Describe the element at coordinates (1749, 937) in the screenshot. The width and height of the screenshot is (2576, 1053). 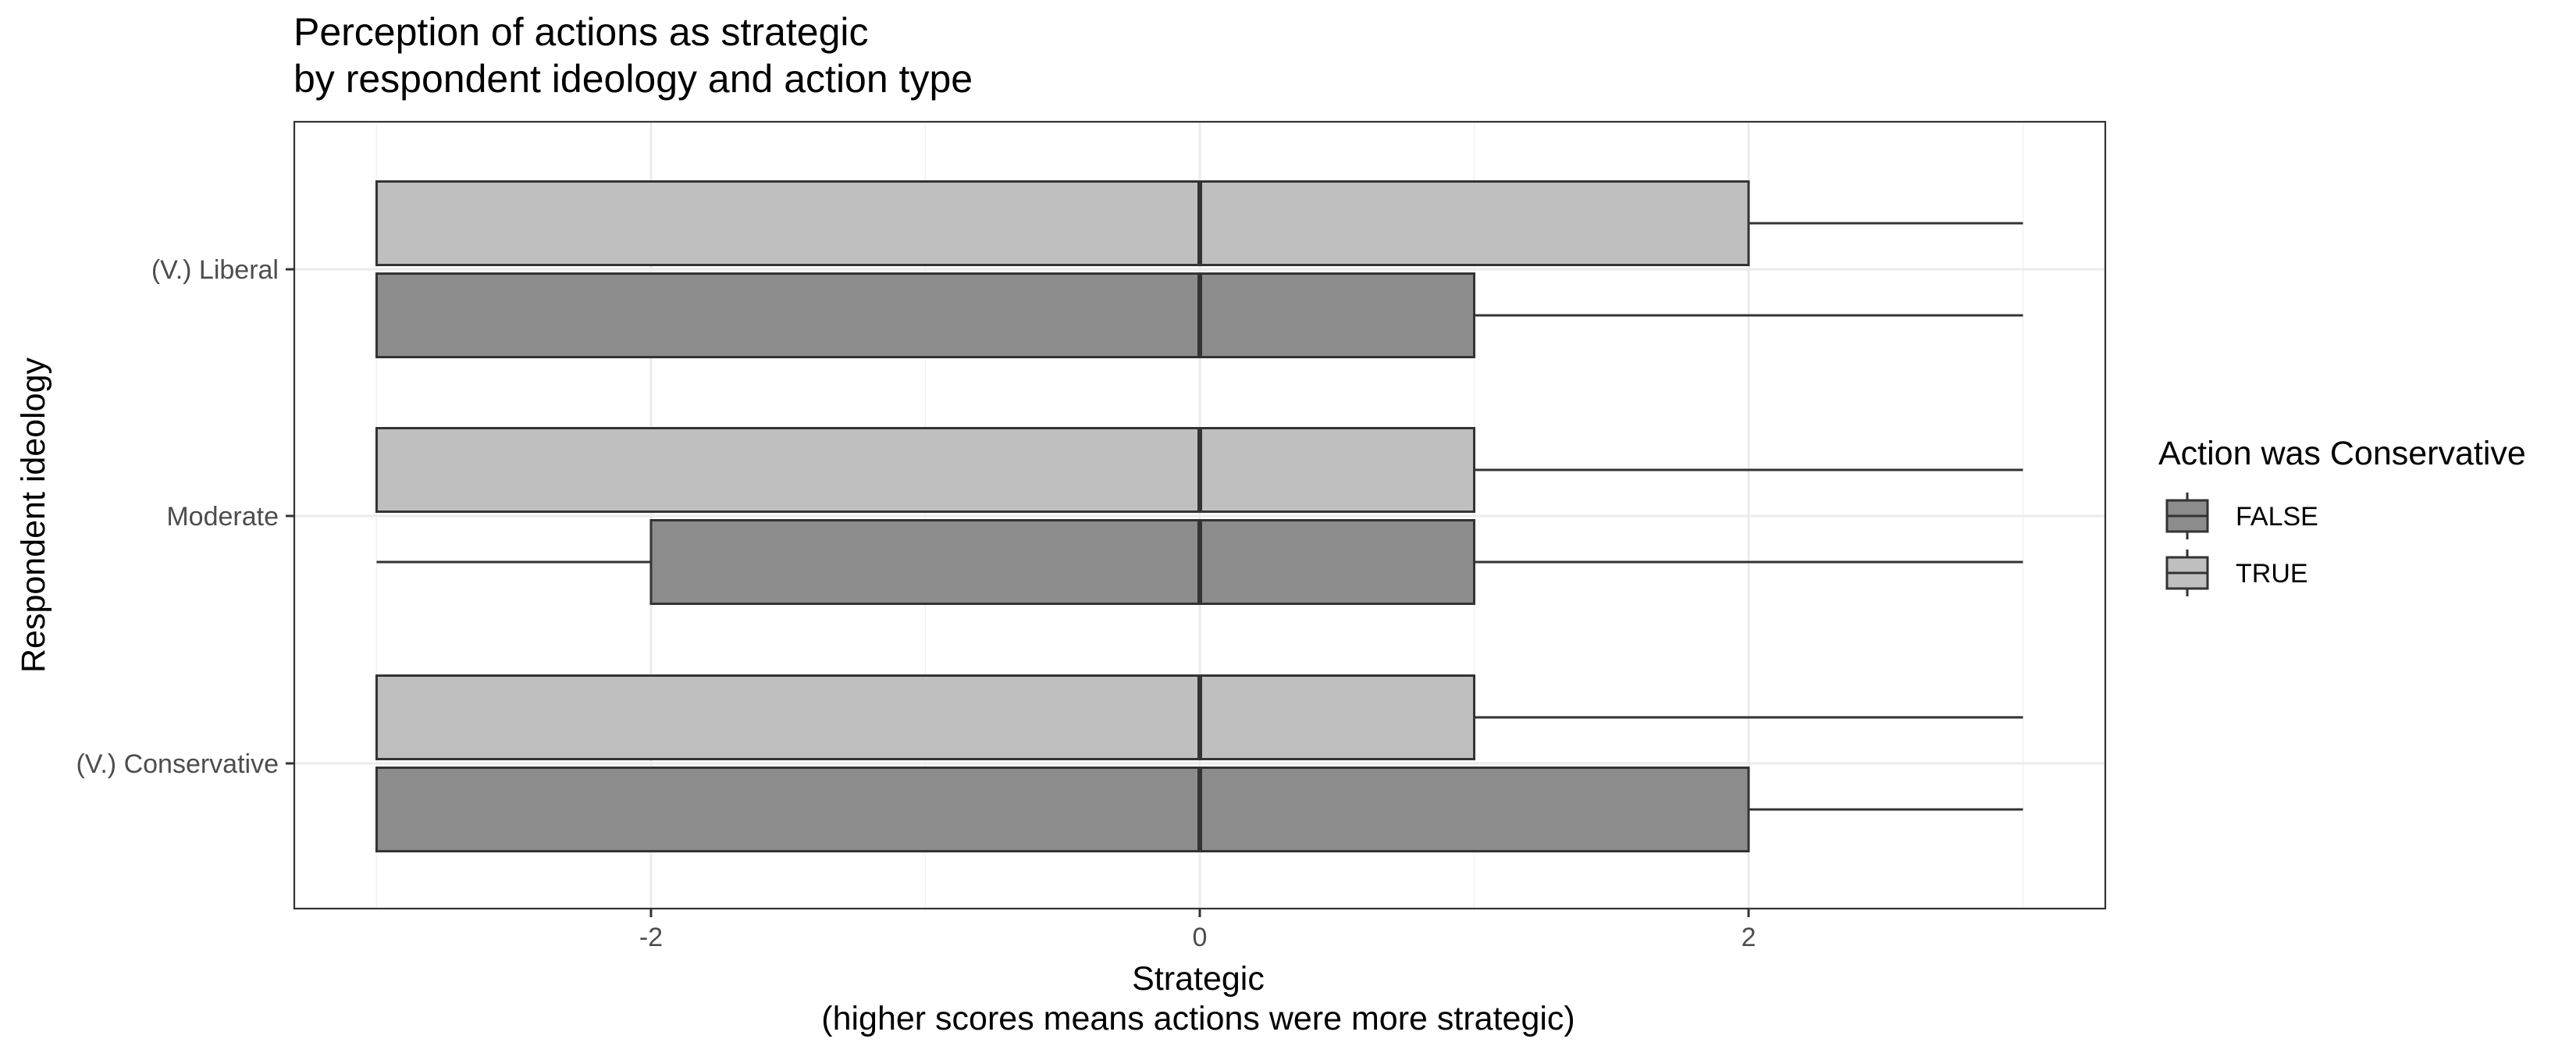
I see `x-tick-label: 2` at that location.